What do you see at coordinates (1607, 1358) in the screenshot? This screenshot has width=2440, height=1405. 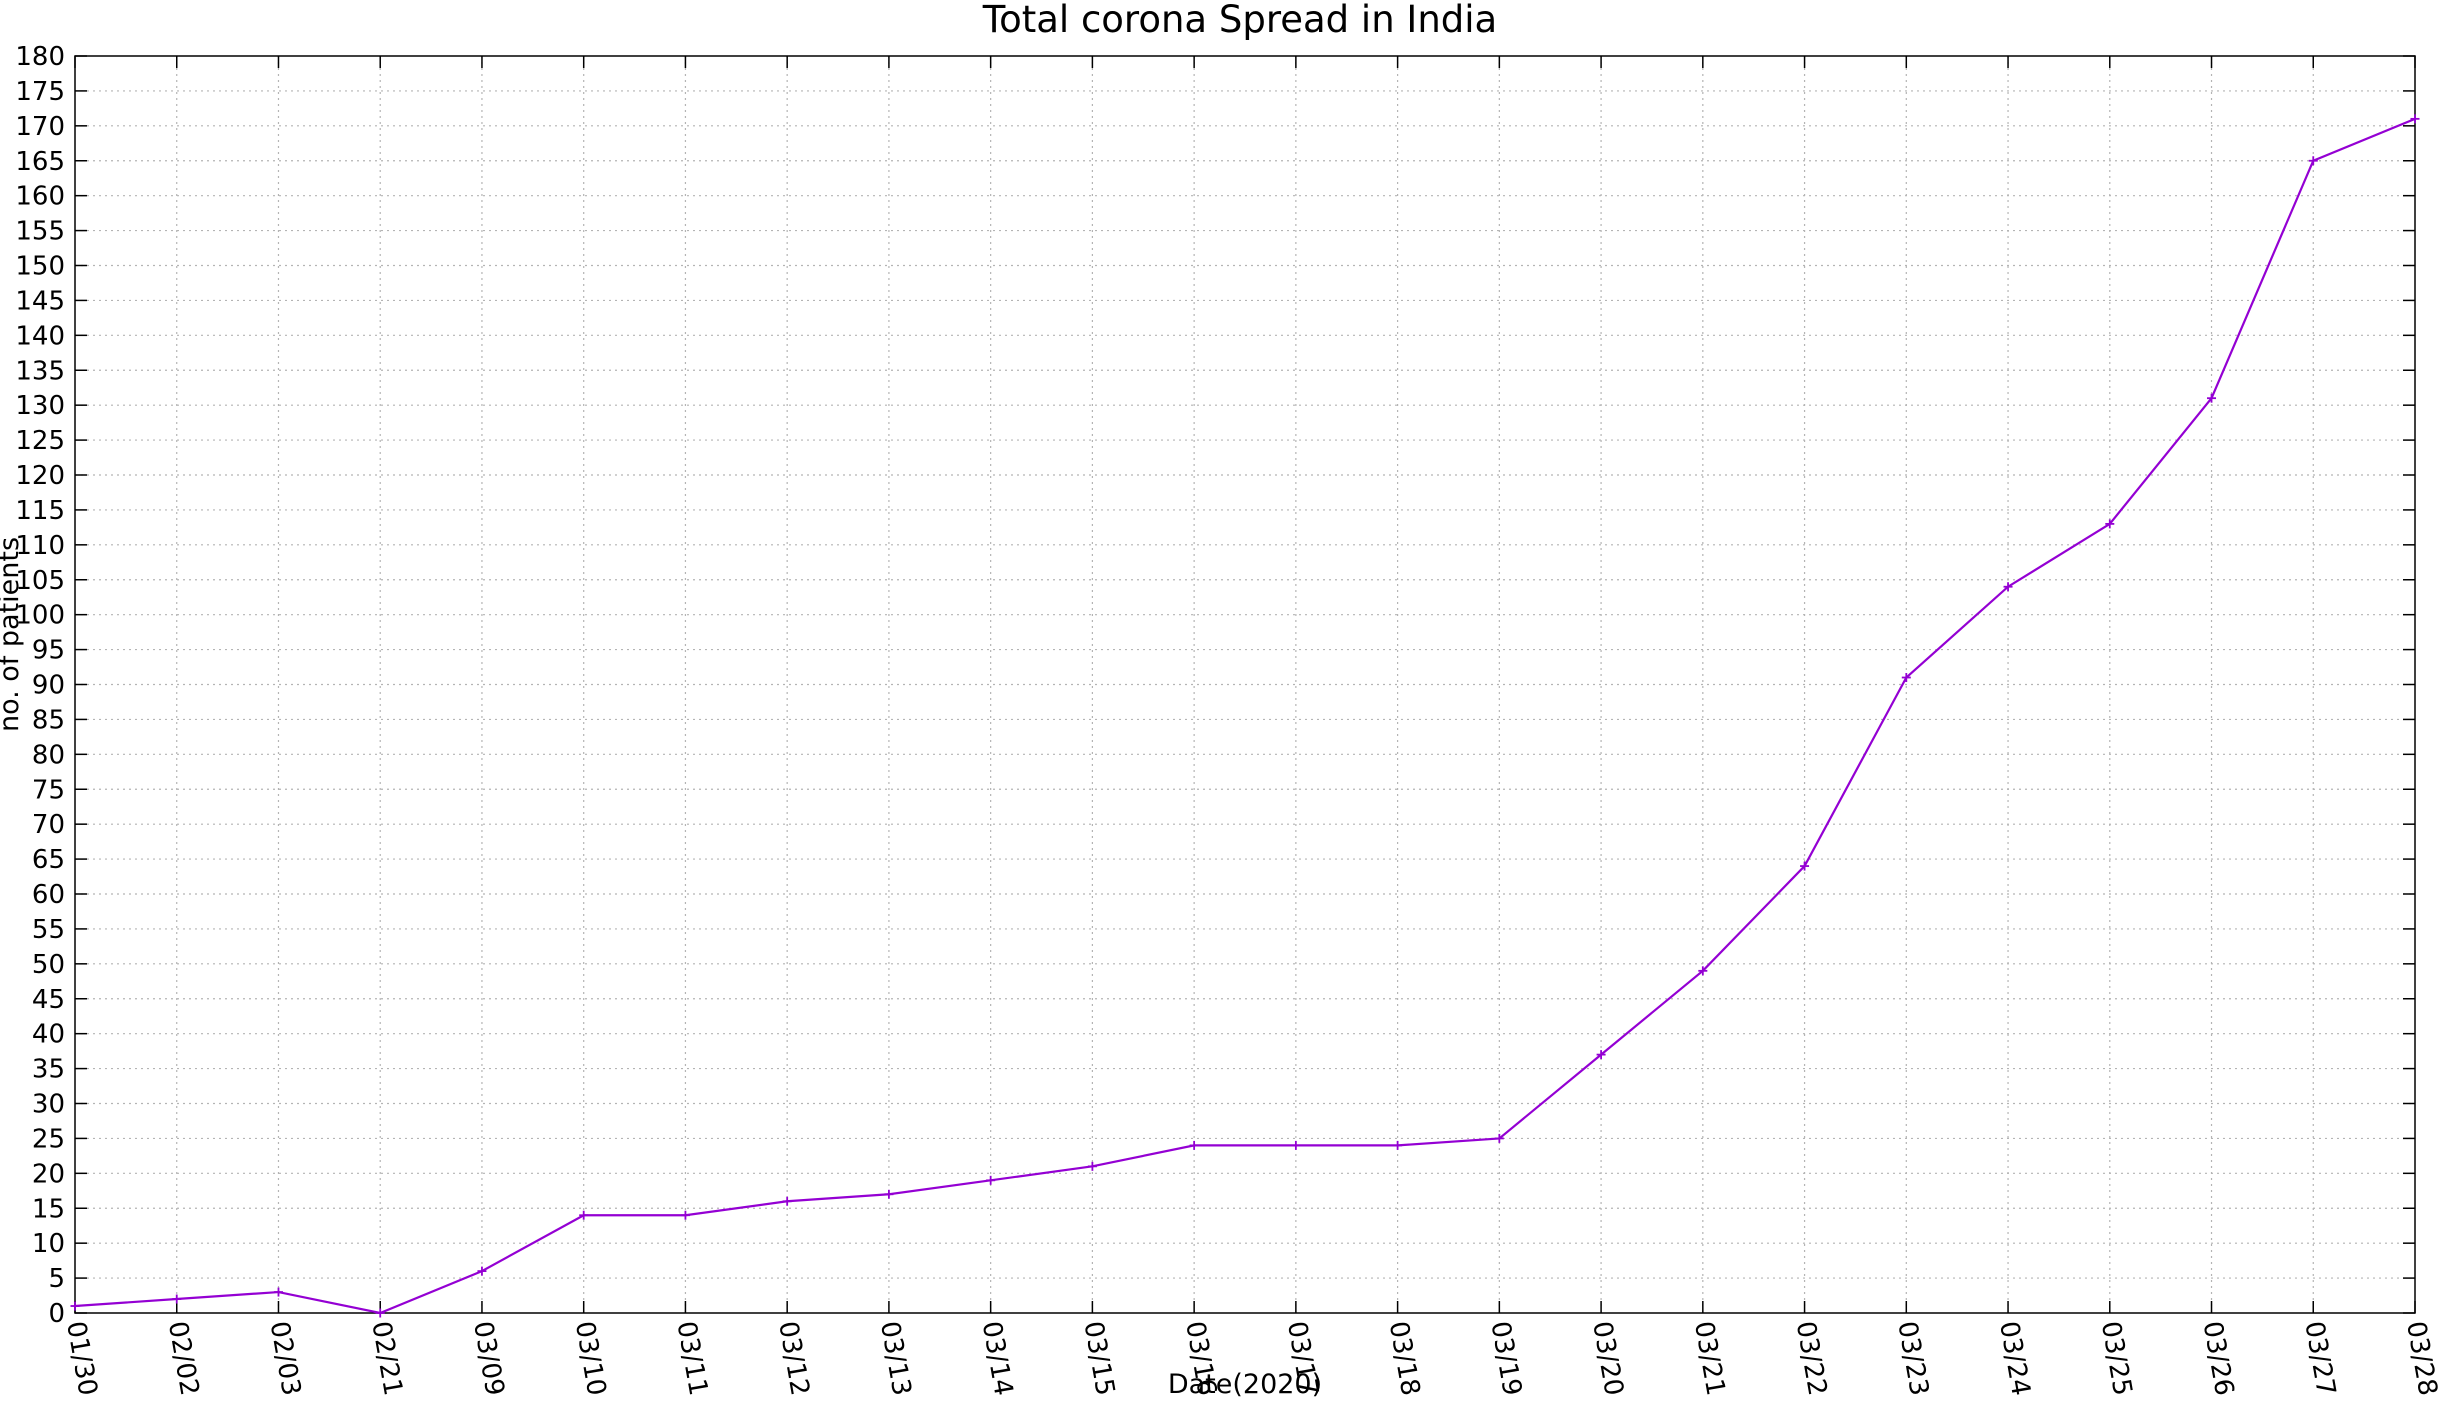 I see `x-tick-label: 03/20` at bounding box center [1607, 1358].